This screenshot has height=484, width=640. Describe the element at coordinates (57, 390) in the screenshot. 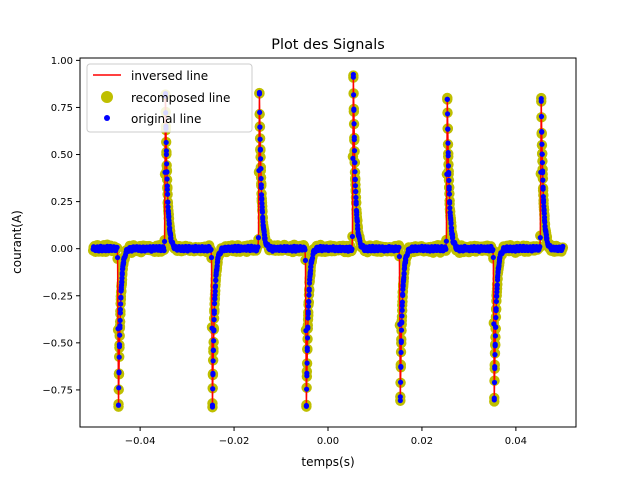

I see `y-tick-label: −0.75` at that location.